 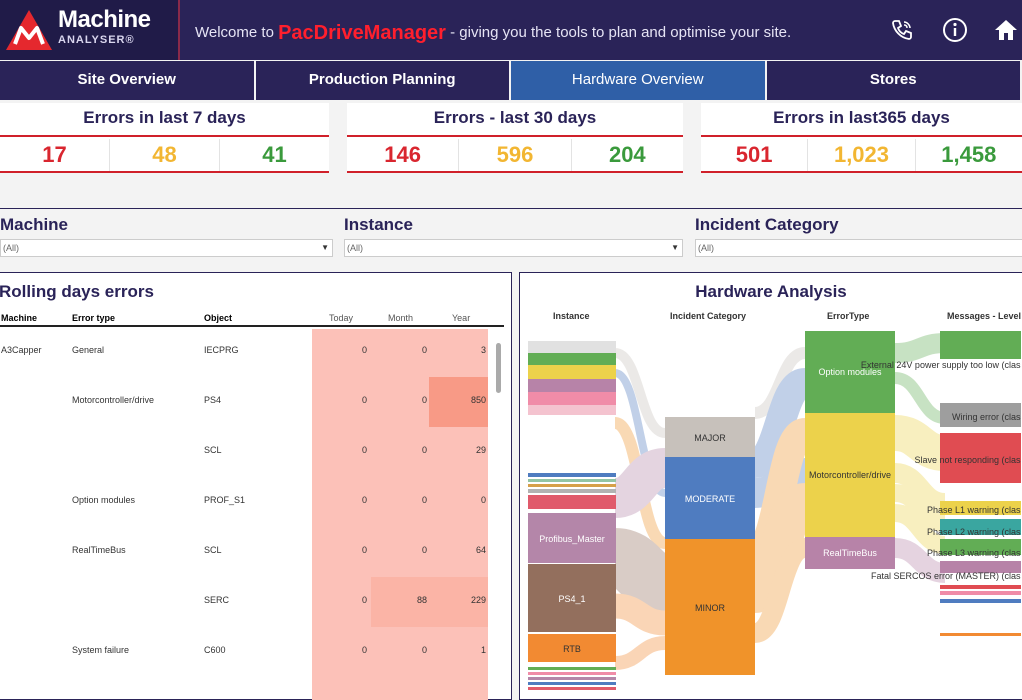 I want to click on cell-object: SERC, so click(x=217, y=600).